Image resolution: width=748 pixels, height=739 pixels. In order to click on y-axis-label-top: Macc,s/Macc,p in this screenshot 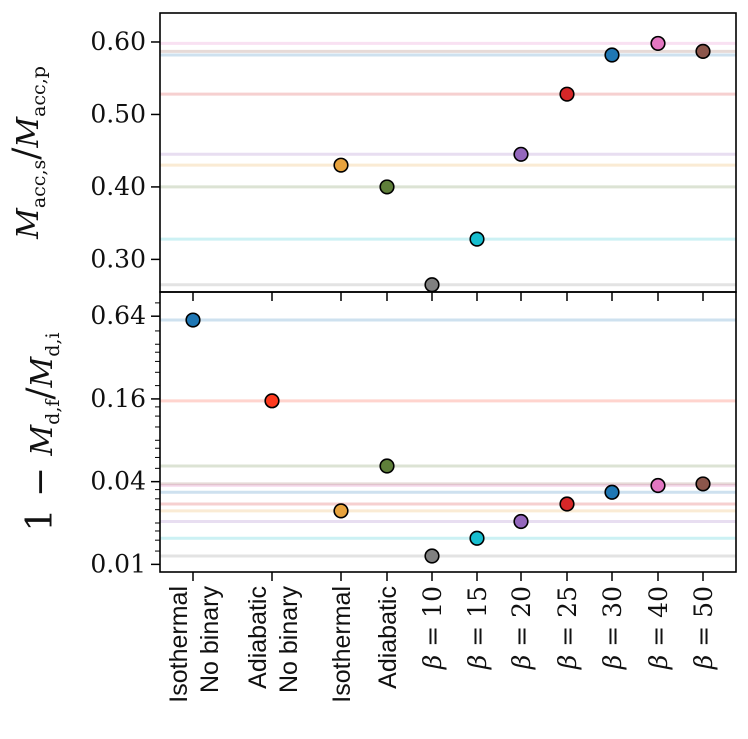, I will do `click(28, 153)`.